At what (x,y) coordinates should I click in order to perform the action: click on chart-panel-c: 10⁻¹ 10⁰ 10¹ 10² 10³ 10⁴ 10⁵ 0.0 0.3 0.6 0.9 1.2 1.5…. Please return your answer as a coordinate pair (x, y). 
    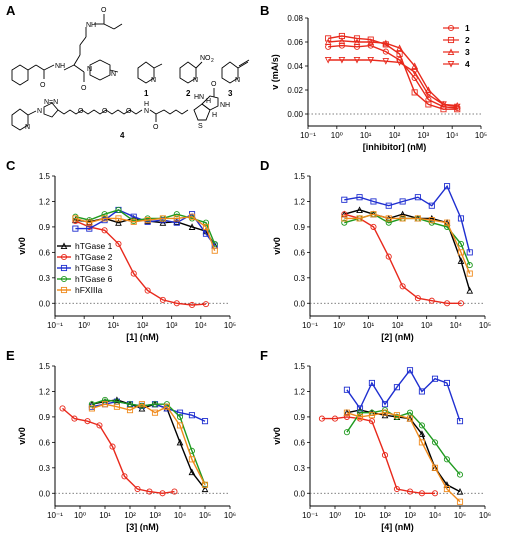
    Looking at the image, I should click on (126, 257).